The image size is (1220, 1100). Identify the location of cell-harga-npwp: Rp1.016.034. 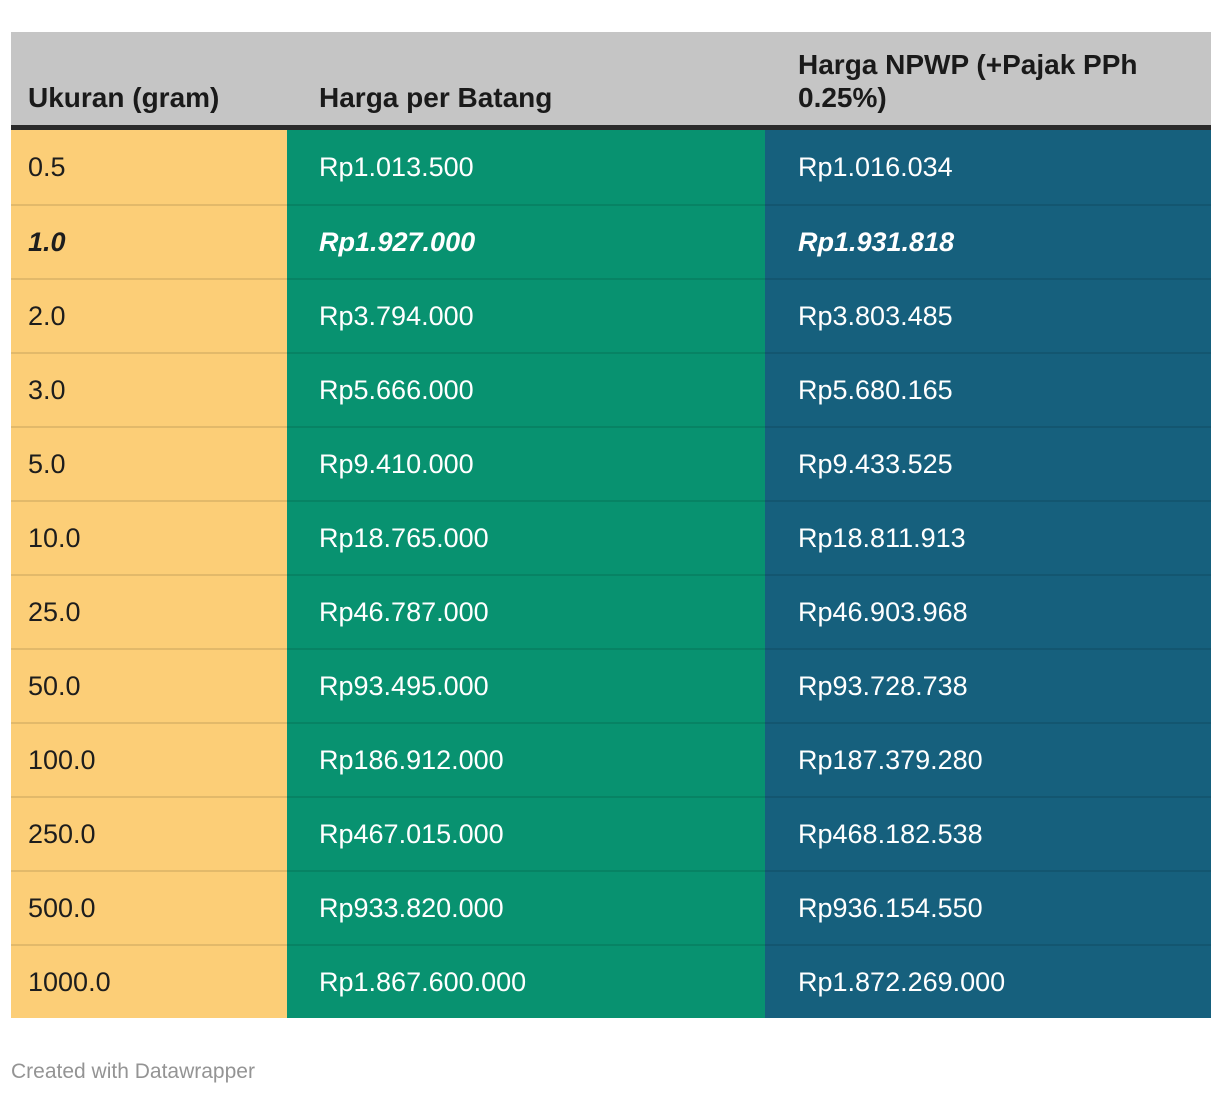
(988, 167).